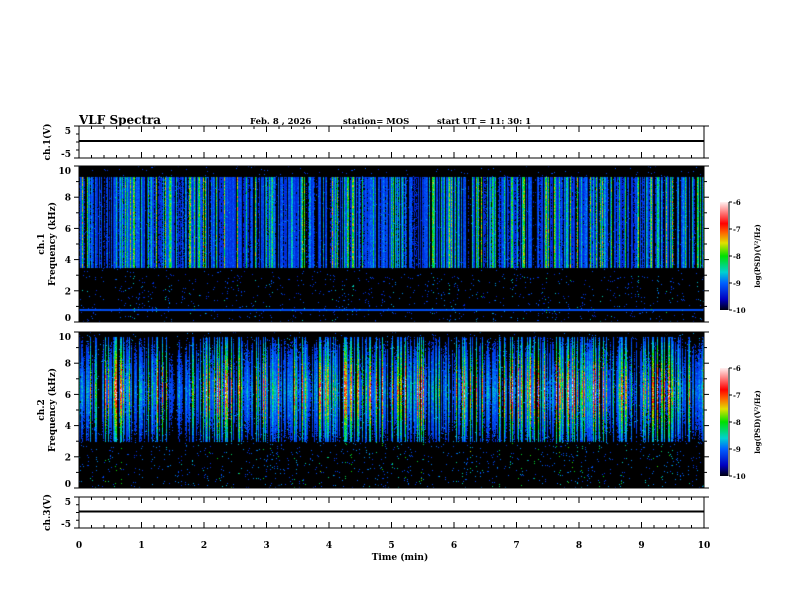 This screenshot has width=792, height=612. I want to click on station-label: station= MOS, so click(376, 122).